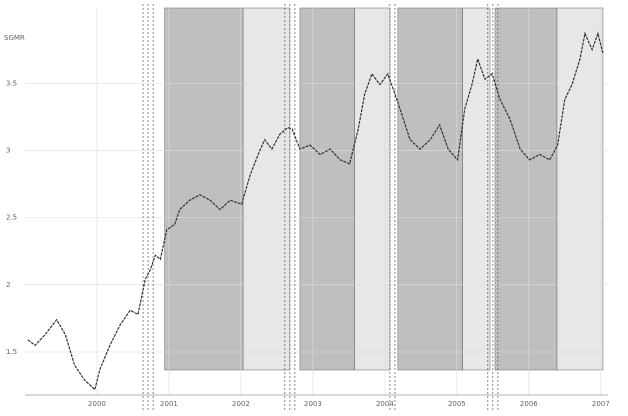 The height and width of the screenshot is (416, 628). What do you see at coordinates (313, 404) in the screenshot?
I see `x-tick-label: 2003` at bounding box center [313, 404].